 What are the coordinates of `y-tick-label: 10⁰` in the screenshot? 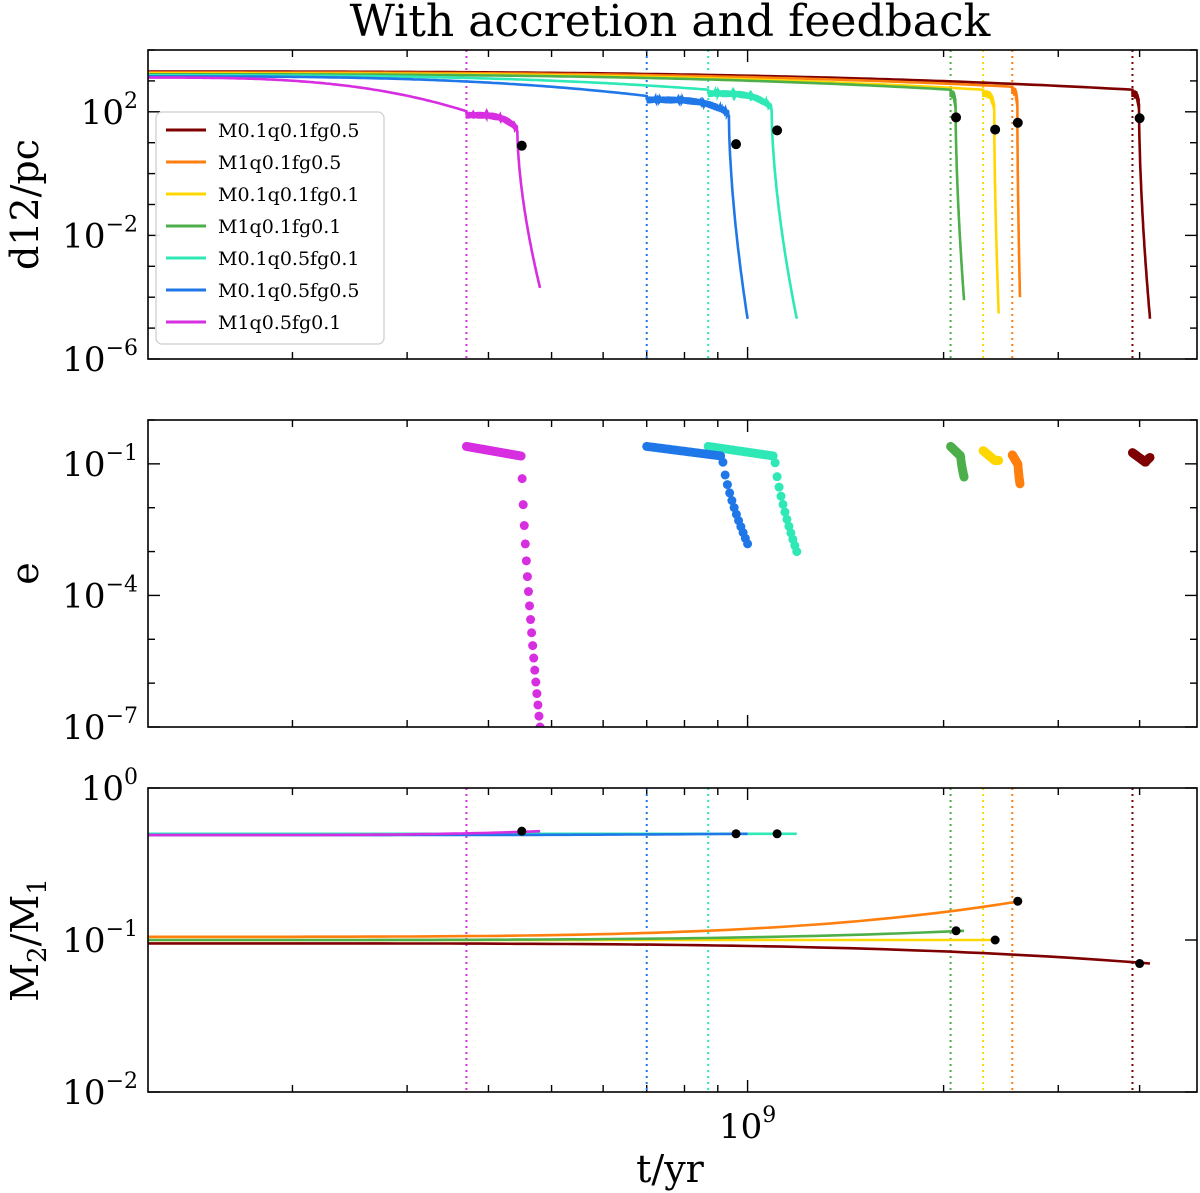 It's located at (109, 787).